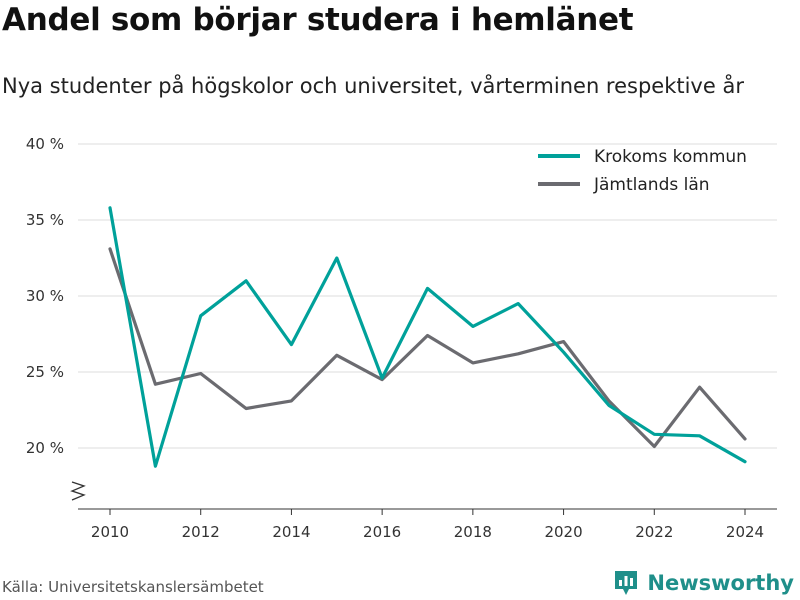  What do you see at coordinates (654, 532) in the screenshot?
I see `x-tick-label: 2022` at bounding box center [654, 532].